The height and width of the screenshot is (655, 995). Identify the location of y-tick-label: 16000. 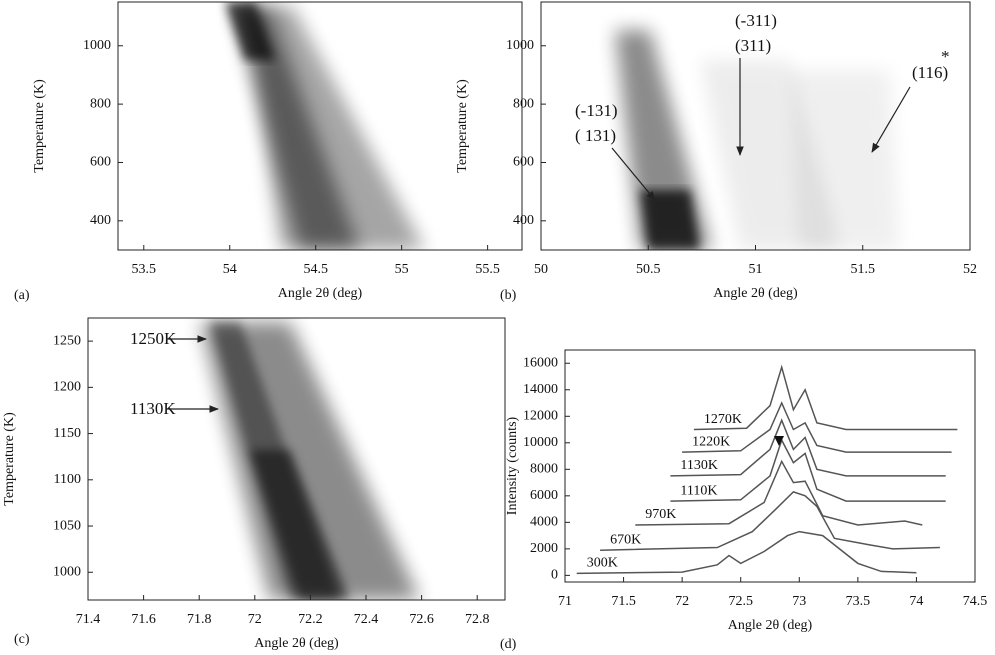
(540, 362).